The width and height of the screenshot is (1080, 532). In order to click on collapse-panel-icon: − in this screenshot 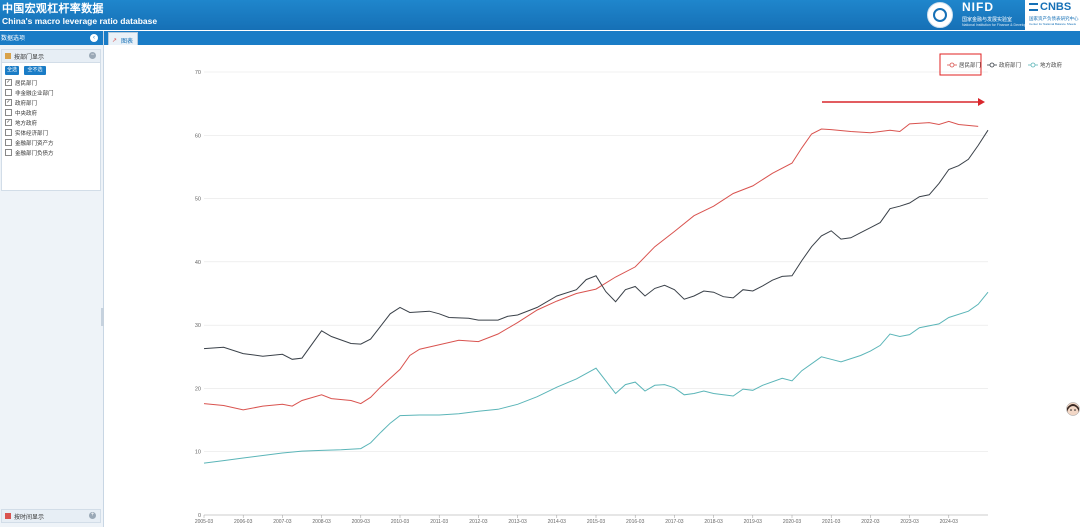, I will do `click(92, 55)`.